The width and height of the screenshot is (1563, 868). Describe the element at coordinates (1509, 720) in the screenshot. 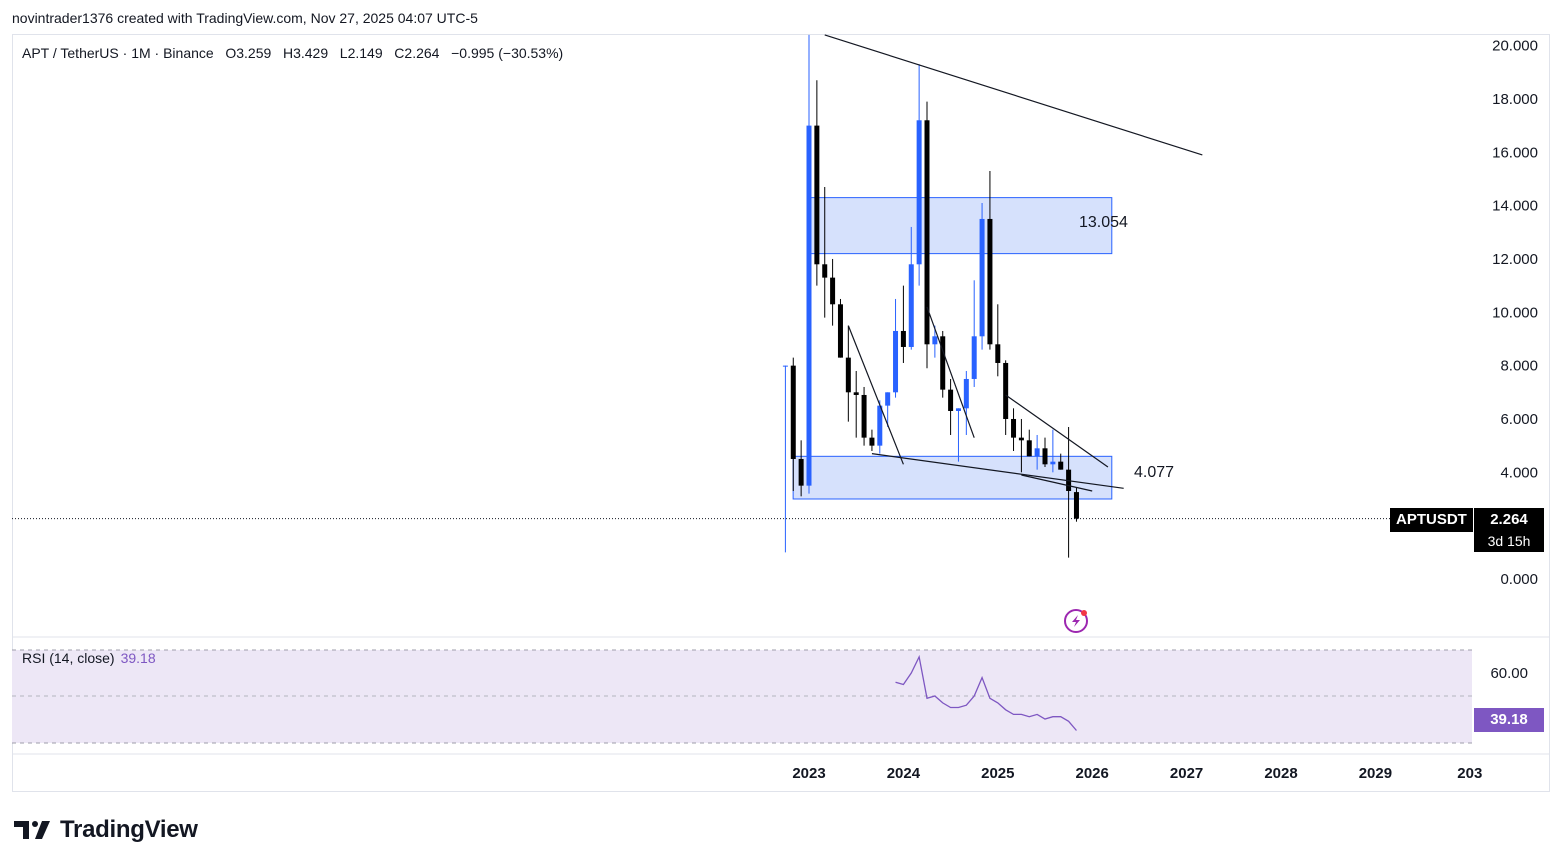

I see `rsi-value-tag: 39.18` at that location.